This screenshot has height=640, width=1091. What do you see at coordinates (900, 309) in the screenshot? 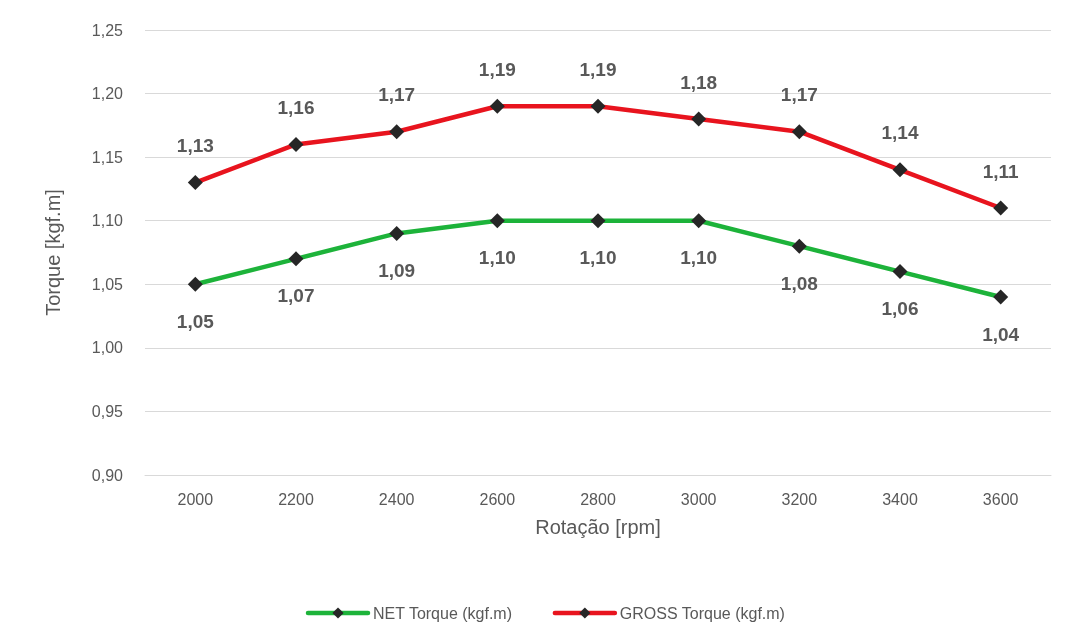
I see `data-label: 1,06` at bounding box center [900, 309].